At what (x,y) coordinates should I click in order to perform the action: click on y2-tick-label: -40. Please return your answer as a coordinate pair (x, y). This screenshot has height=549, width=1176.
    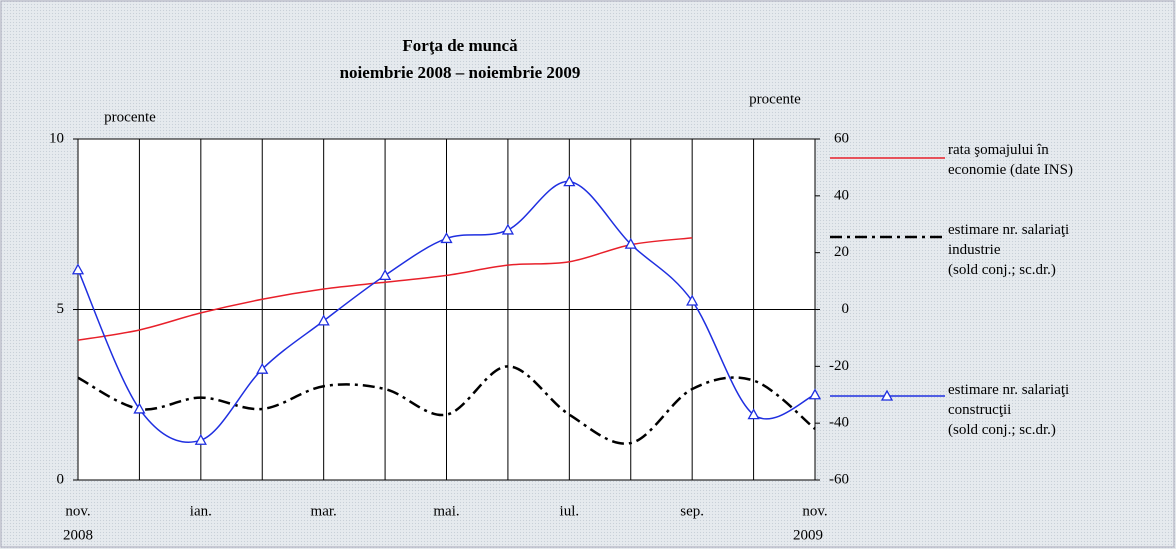
    Looking at the image, I should click on (839, 423).